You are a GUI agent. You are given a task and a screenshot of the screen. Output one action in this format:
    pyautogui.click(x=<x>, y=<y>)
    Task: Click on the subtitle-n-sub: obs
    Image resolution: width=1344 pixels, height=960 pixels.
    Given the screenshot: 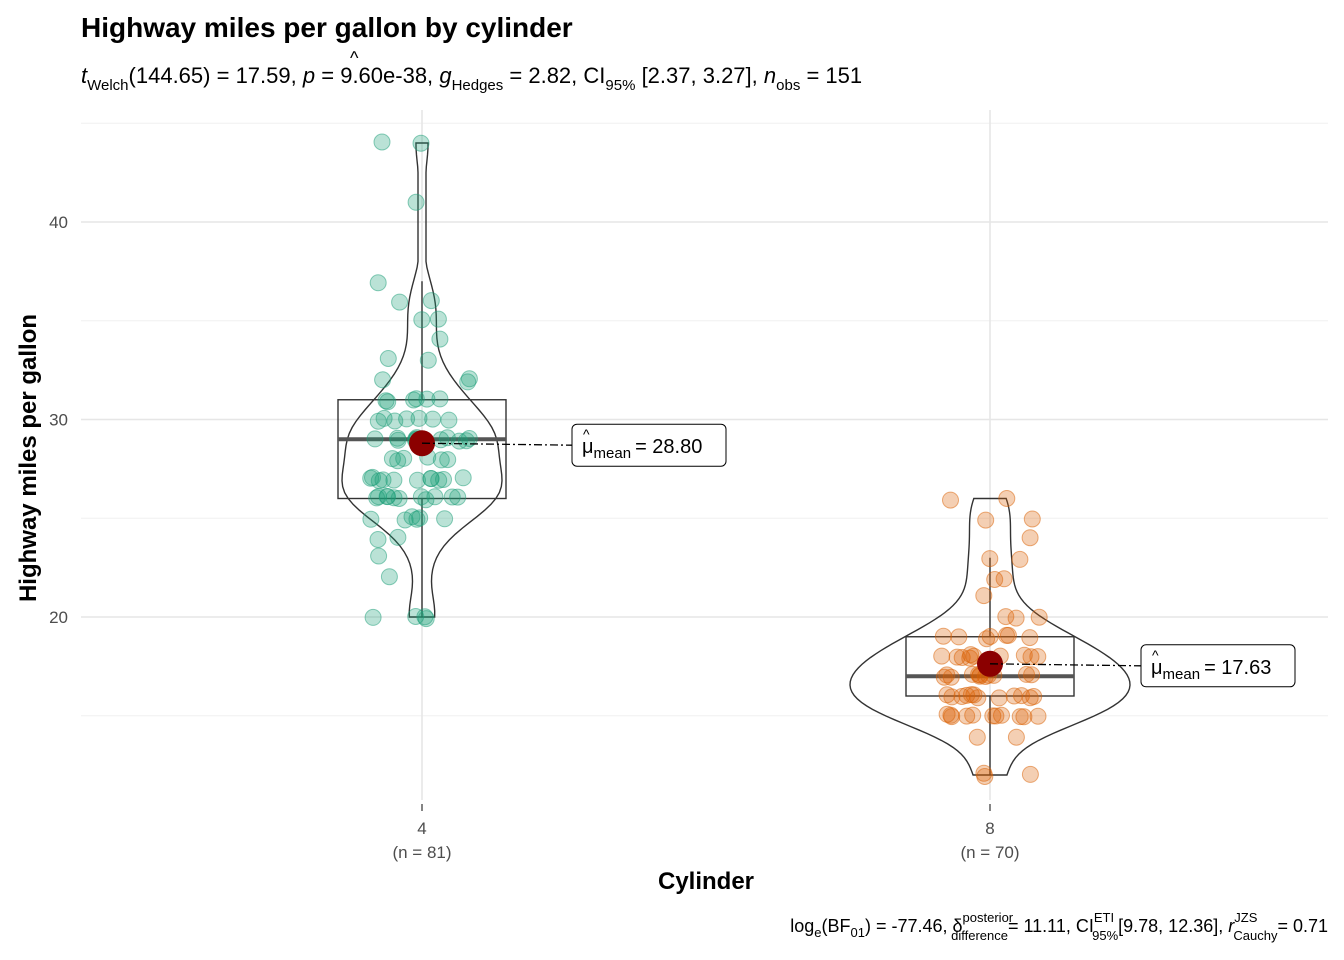 What is the action you would take?
    pyautogui.click(x=788, y=85)
    